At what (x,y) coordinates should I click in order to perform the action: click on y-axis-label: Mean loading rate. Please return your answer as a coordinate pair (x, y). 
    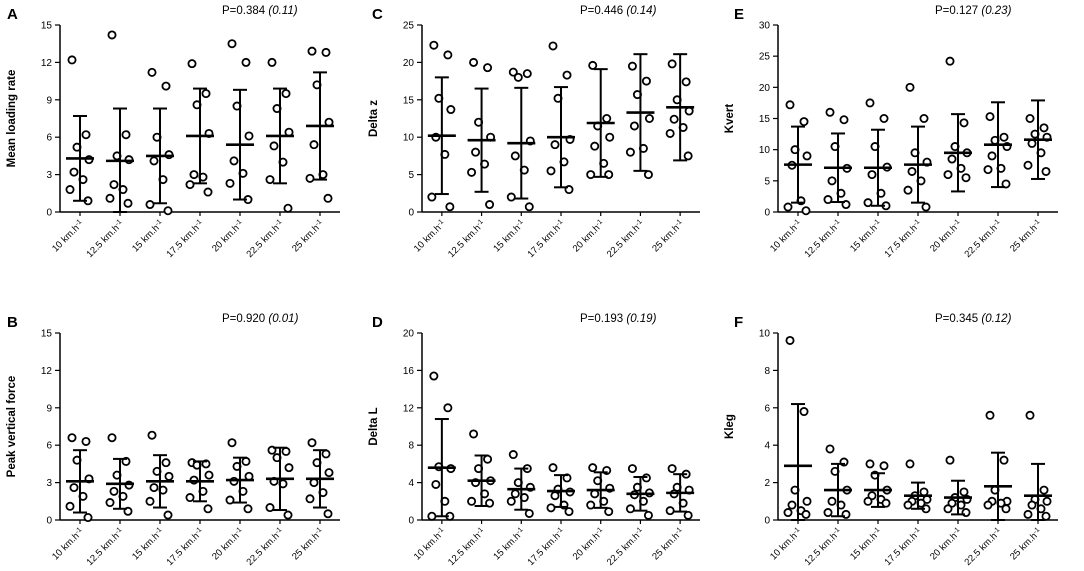
    Looking at the image, I should click on (12, 119).